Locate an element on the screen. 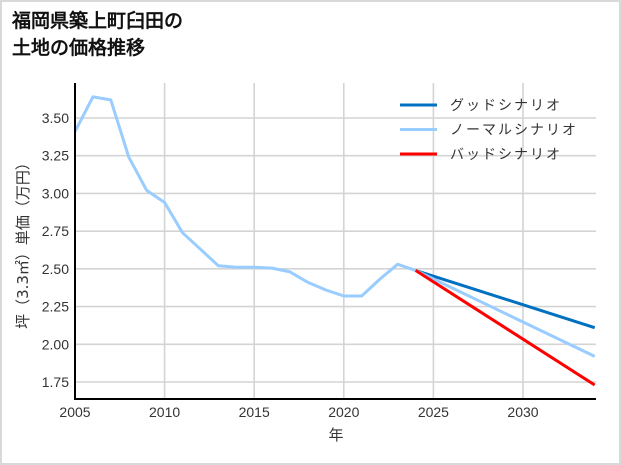  y-tick-labels: 1.75 2.00 2.25 2.50 2.75 3.00 3.25 3.50 is located at coordinates (55, 250).